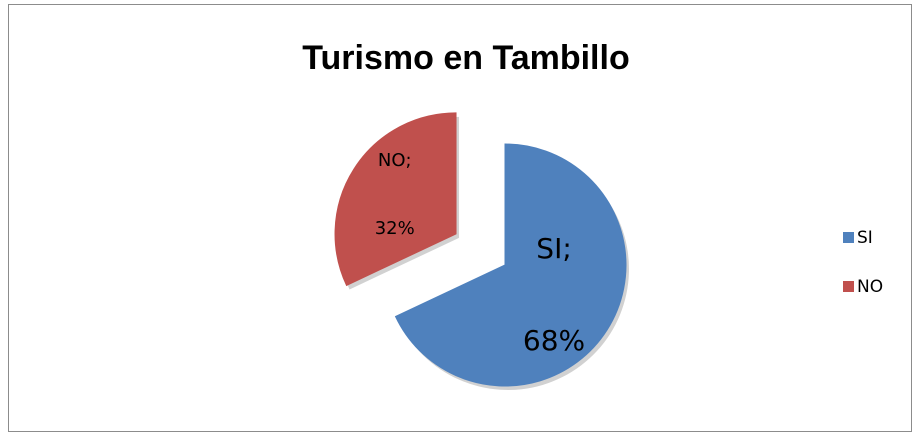  Describe the element at coordinates (554, 340) in the screenshot. I see `data-label: 68%` at that location.